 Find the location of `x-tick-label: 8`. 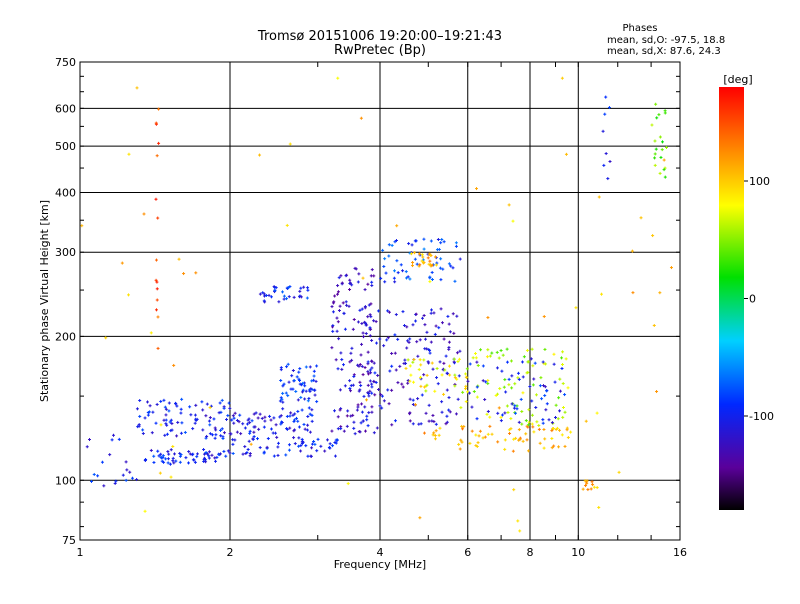

x-tick-label: 8 is located at coordinates (530, 552).